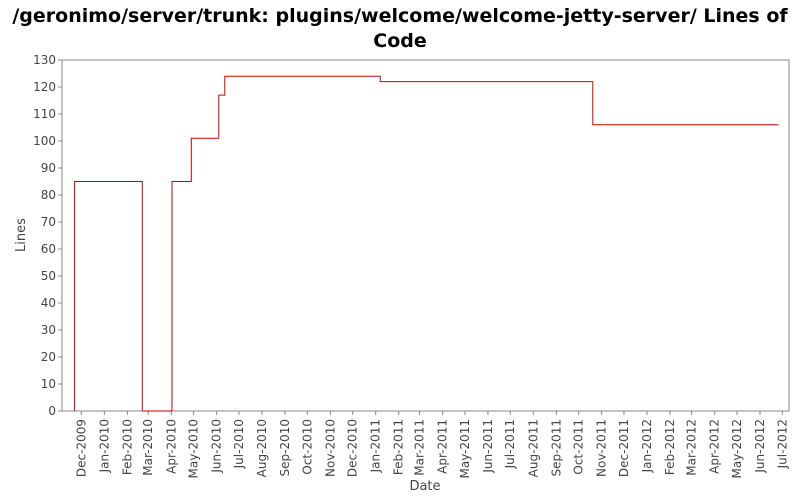  I want to click on x-tick-label: Jul-2010, so click(239, 444).